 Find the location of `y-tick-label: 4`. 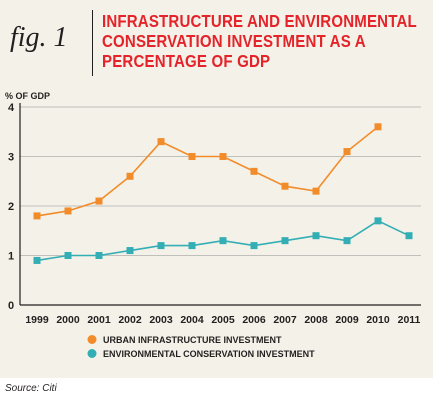

y-tick-label: 4 is located at coordinates (11, 108).